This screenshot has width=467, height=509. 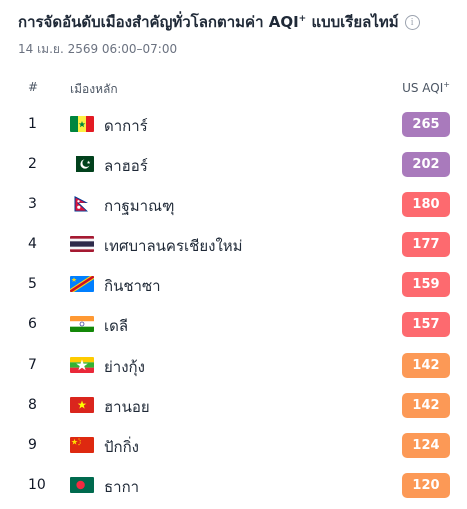 I want to click on aqi-column-header: US AQI+, so click(x=426, y=87).